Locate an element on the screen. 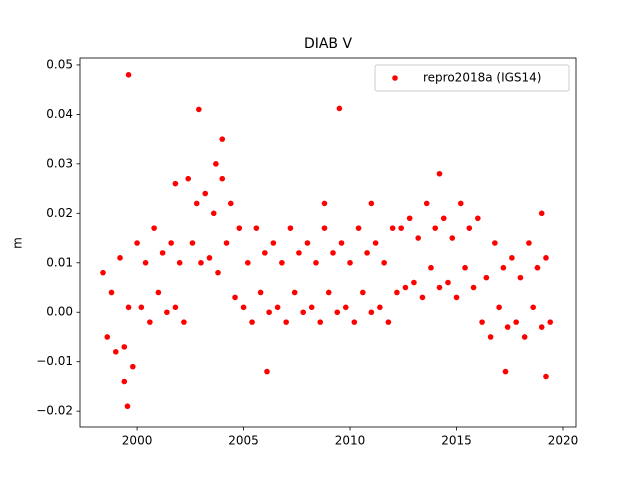 The height and width of the screenshot is (480, 640). x-tick-label: 2020 is located at coordinates (563, 441).